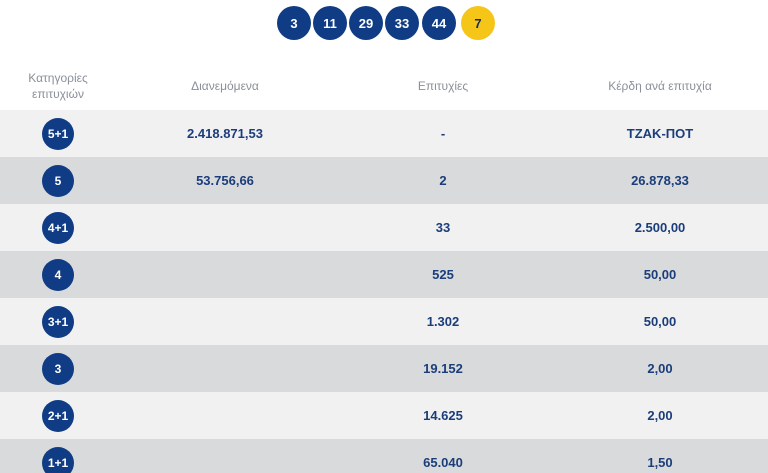 This screenshot has height=473, width=768. Describe the element at coordinates (366, 23) in the screenshot. I see `number-ball: 29` at that location.